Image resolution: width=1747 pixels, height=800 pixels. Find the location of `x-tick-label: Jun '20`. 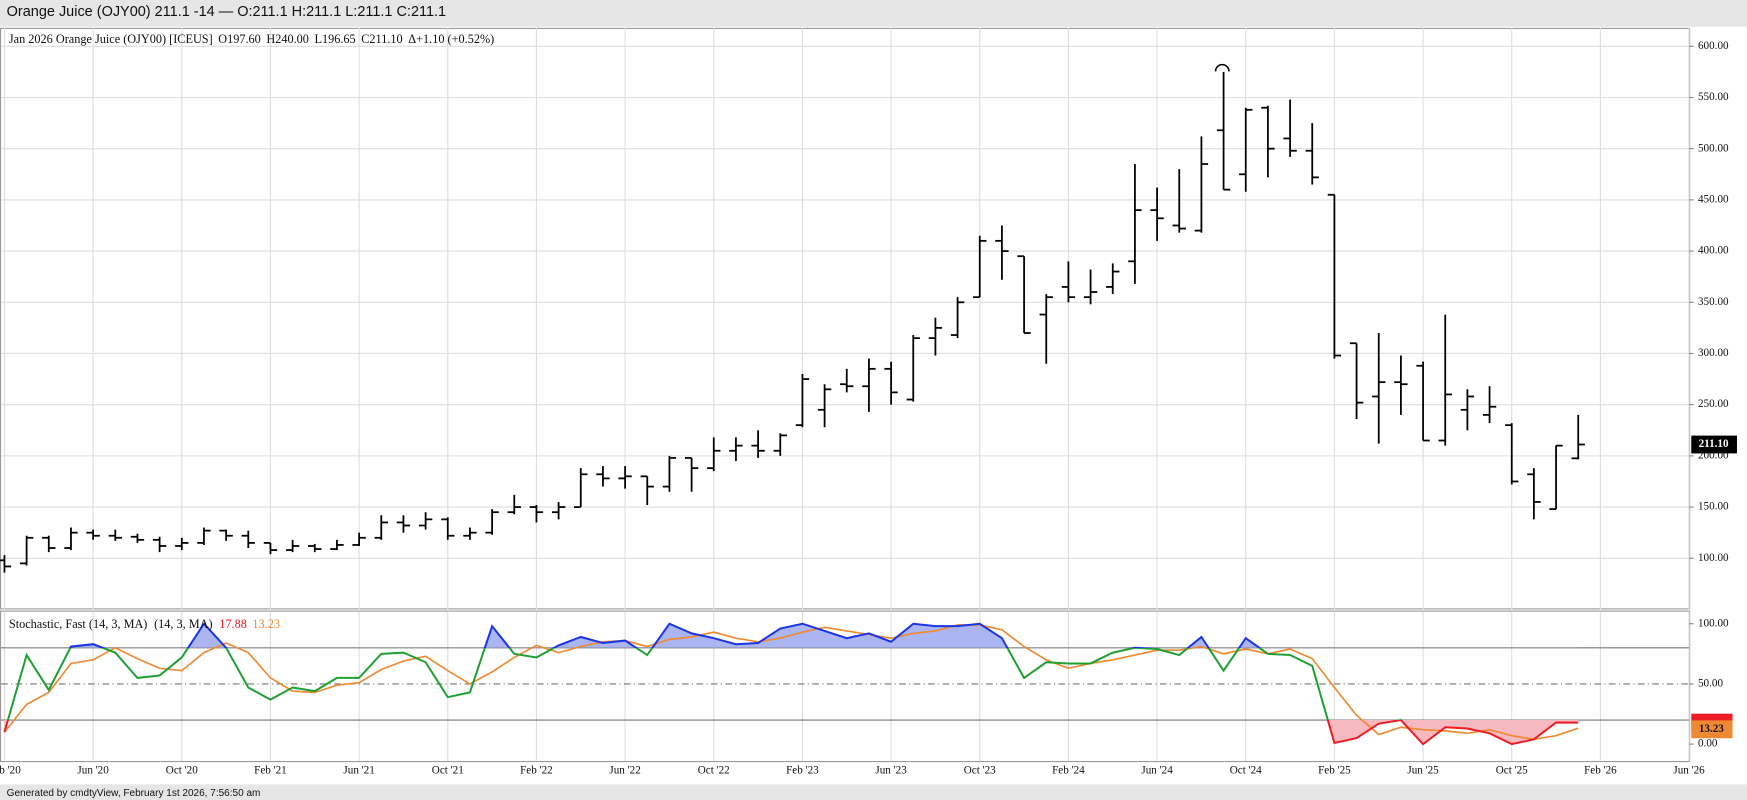

x-tick-label: Jun '20 is located at coordinates (93, 771).